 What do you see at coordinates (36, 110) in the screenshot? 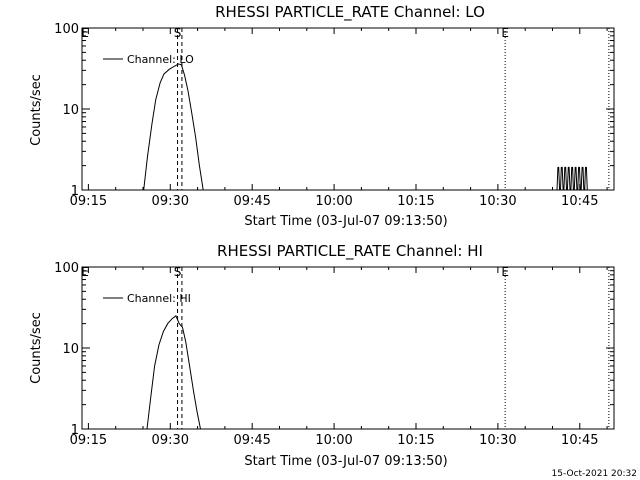
I see `y-axis-label-lo: Counts/sec` at bounding box center [36, 110].